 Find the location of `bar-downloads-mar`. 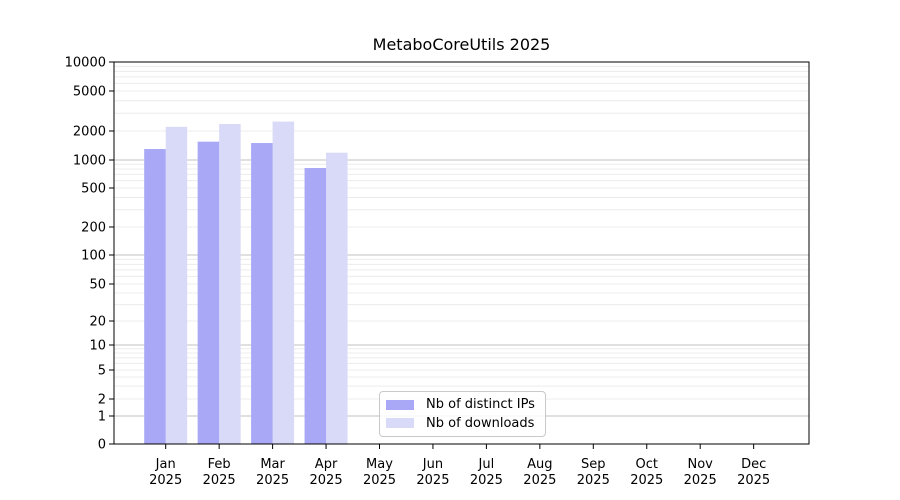

bar-downloads-mar is located at coordinates (283, 283).